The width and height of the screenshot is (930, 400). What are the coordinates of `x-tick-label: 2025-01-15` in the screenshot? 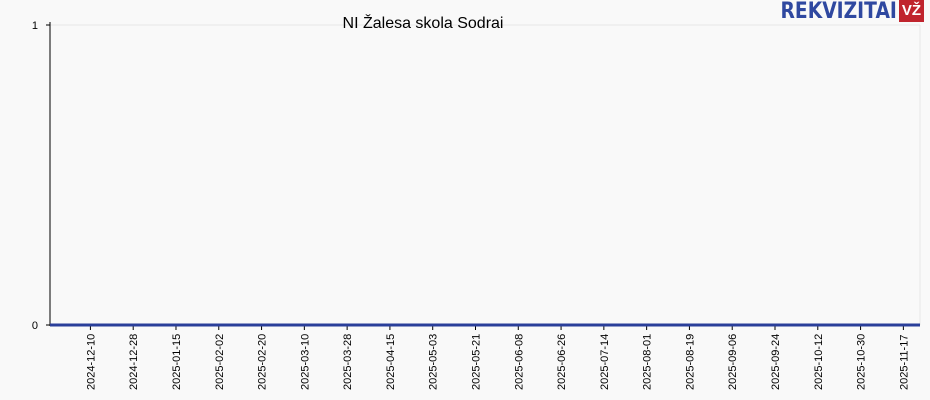 It's located at (177, 362).